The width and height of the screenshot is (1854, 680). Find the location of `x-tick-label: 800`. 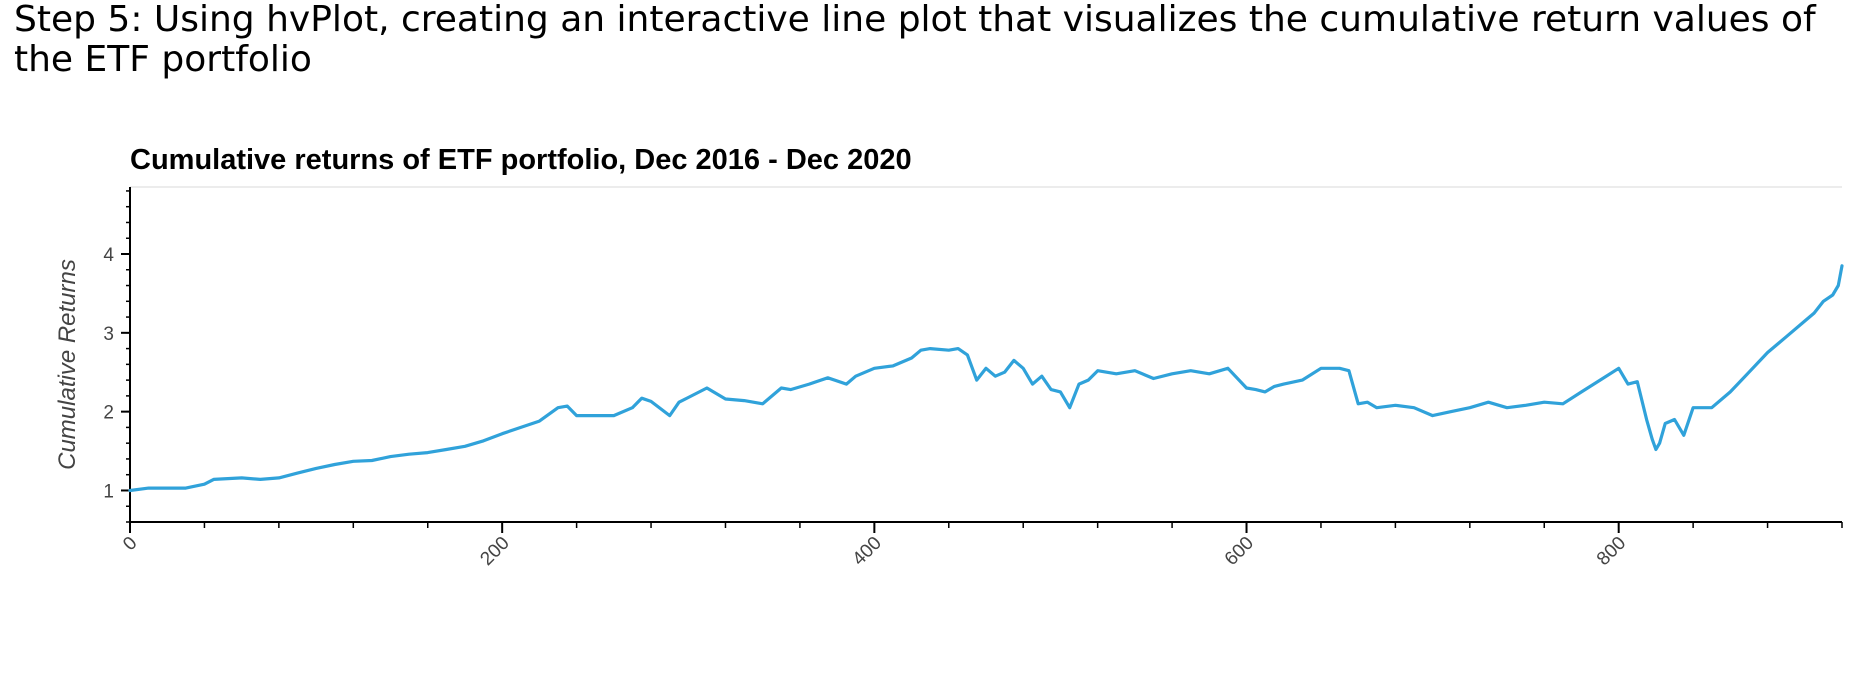

x-tick-label: 800 is located at coordinates (1611, 551).